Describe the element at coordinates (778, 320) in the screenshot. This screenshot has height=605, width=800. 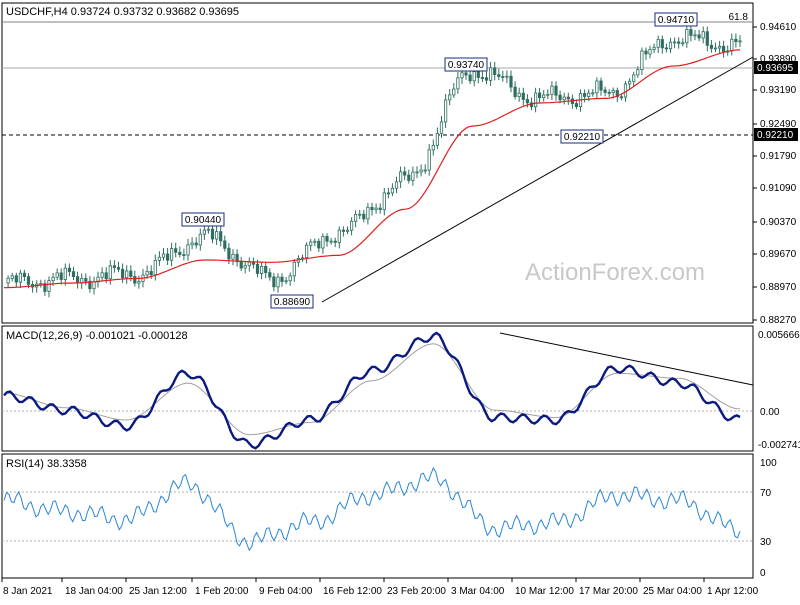
I see `y-tick-label: 0.88270` at that location.